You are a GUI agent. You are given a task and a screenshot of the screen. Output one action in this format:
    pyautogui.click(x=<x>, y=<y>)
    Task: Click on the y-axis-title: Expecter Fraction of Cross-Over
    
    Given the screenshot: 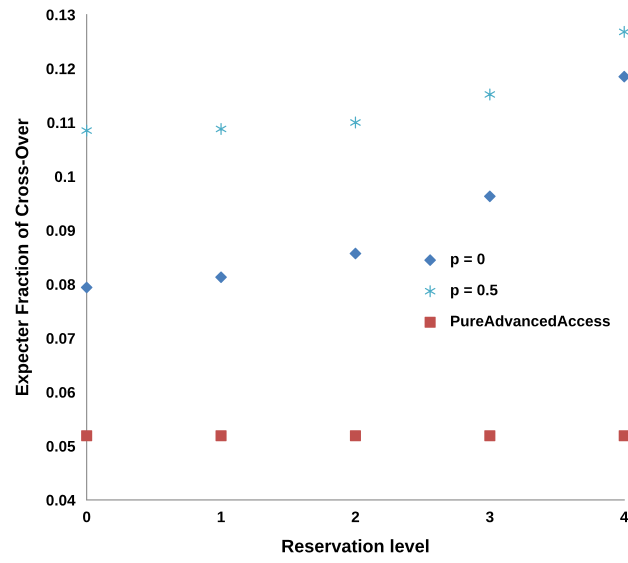 What is the action you would take?
    pyautogui.click(x=23, y=257)
    